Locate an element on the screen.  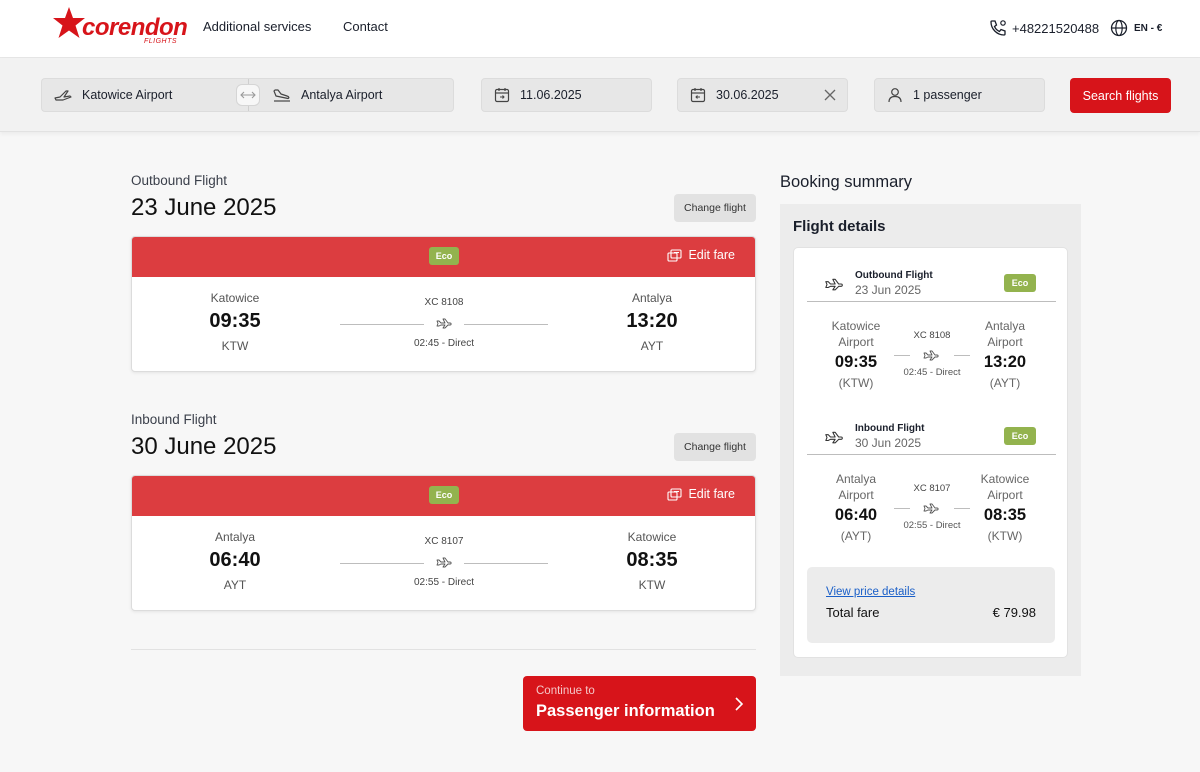
outbound-from-time: 09:35 is located at coordinates (235, 321).